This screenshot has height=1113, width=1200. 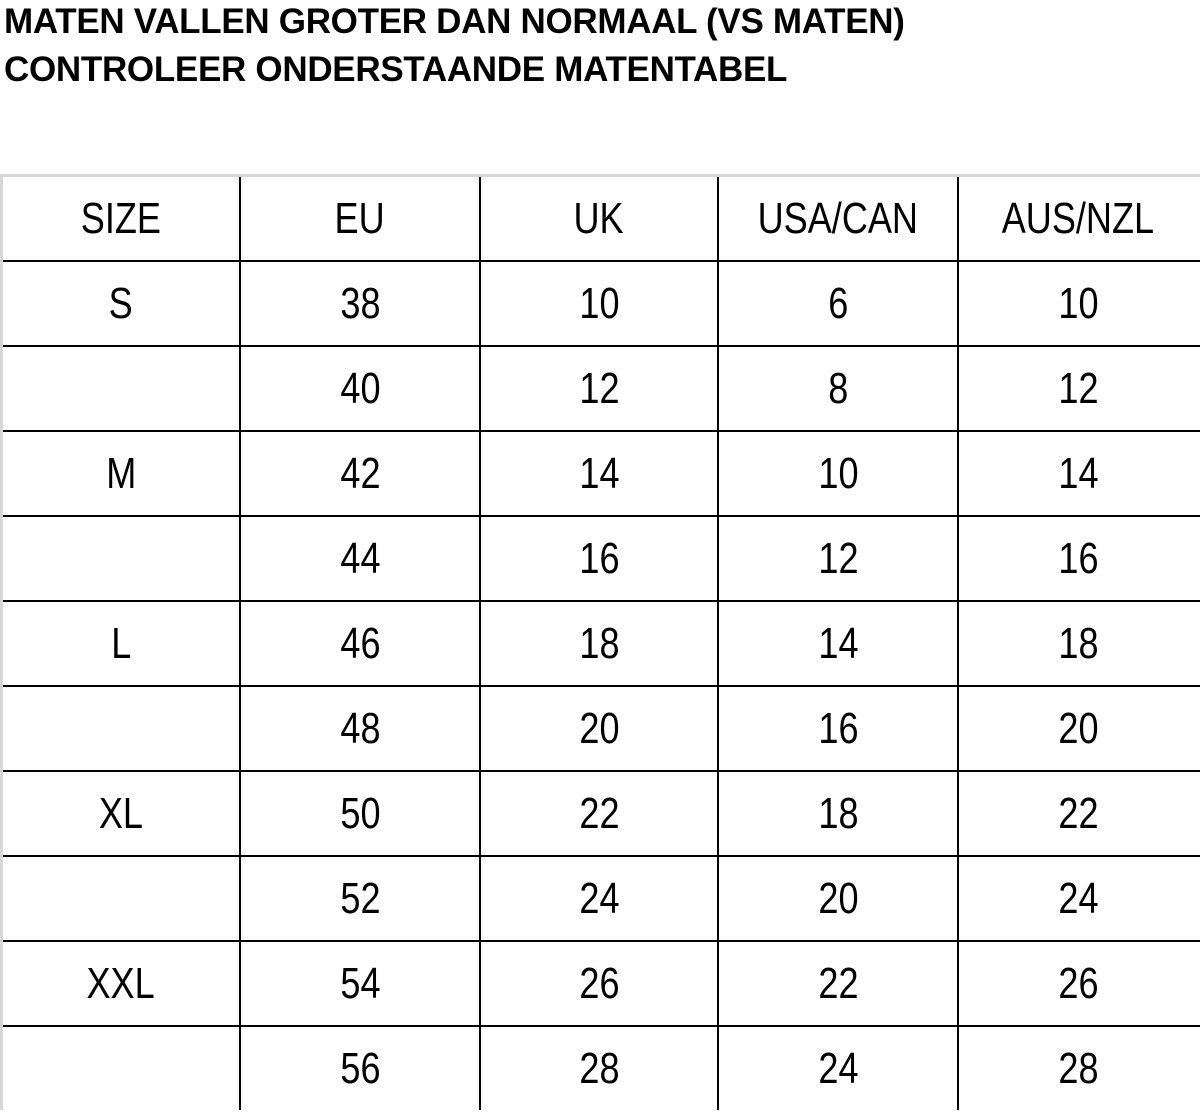 I want to click on cell-text: 42, so click(x=360, y=473).